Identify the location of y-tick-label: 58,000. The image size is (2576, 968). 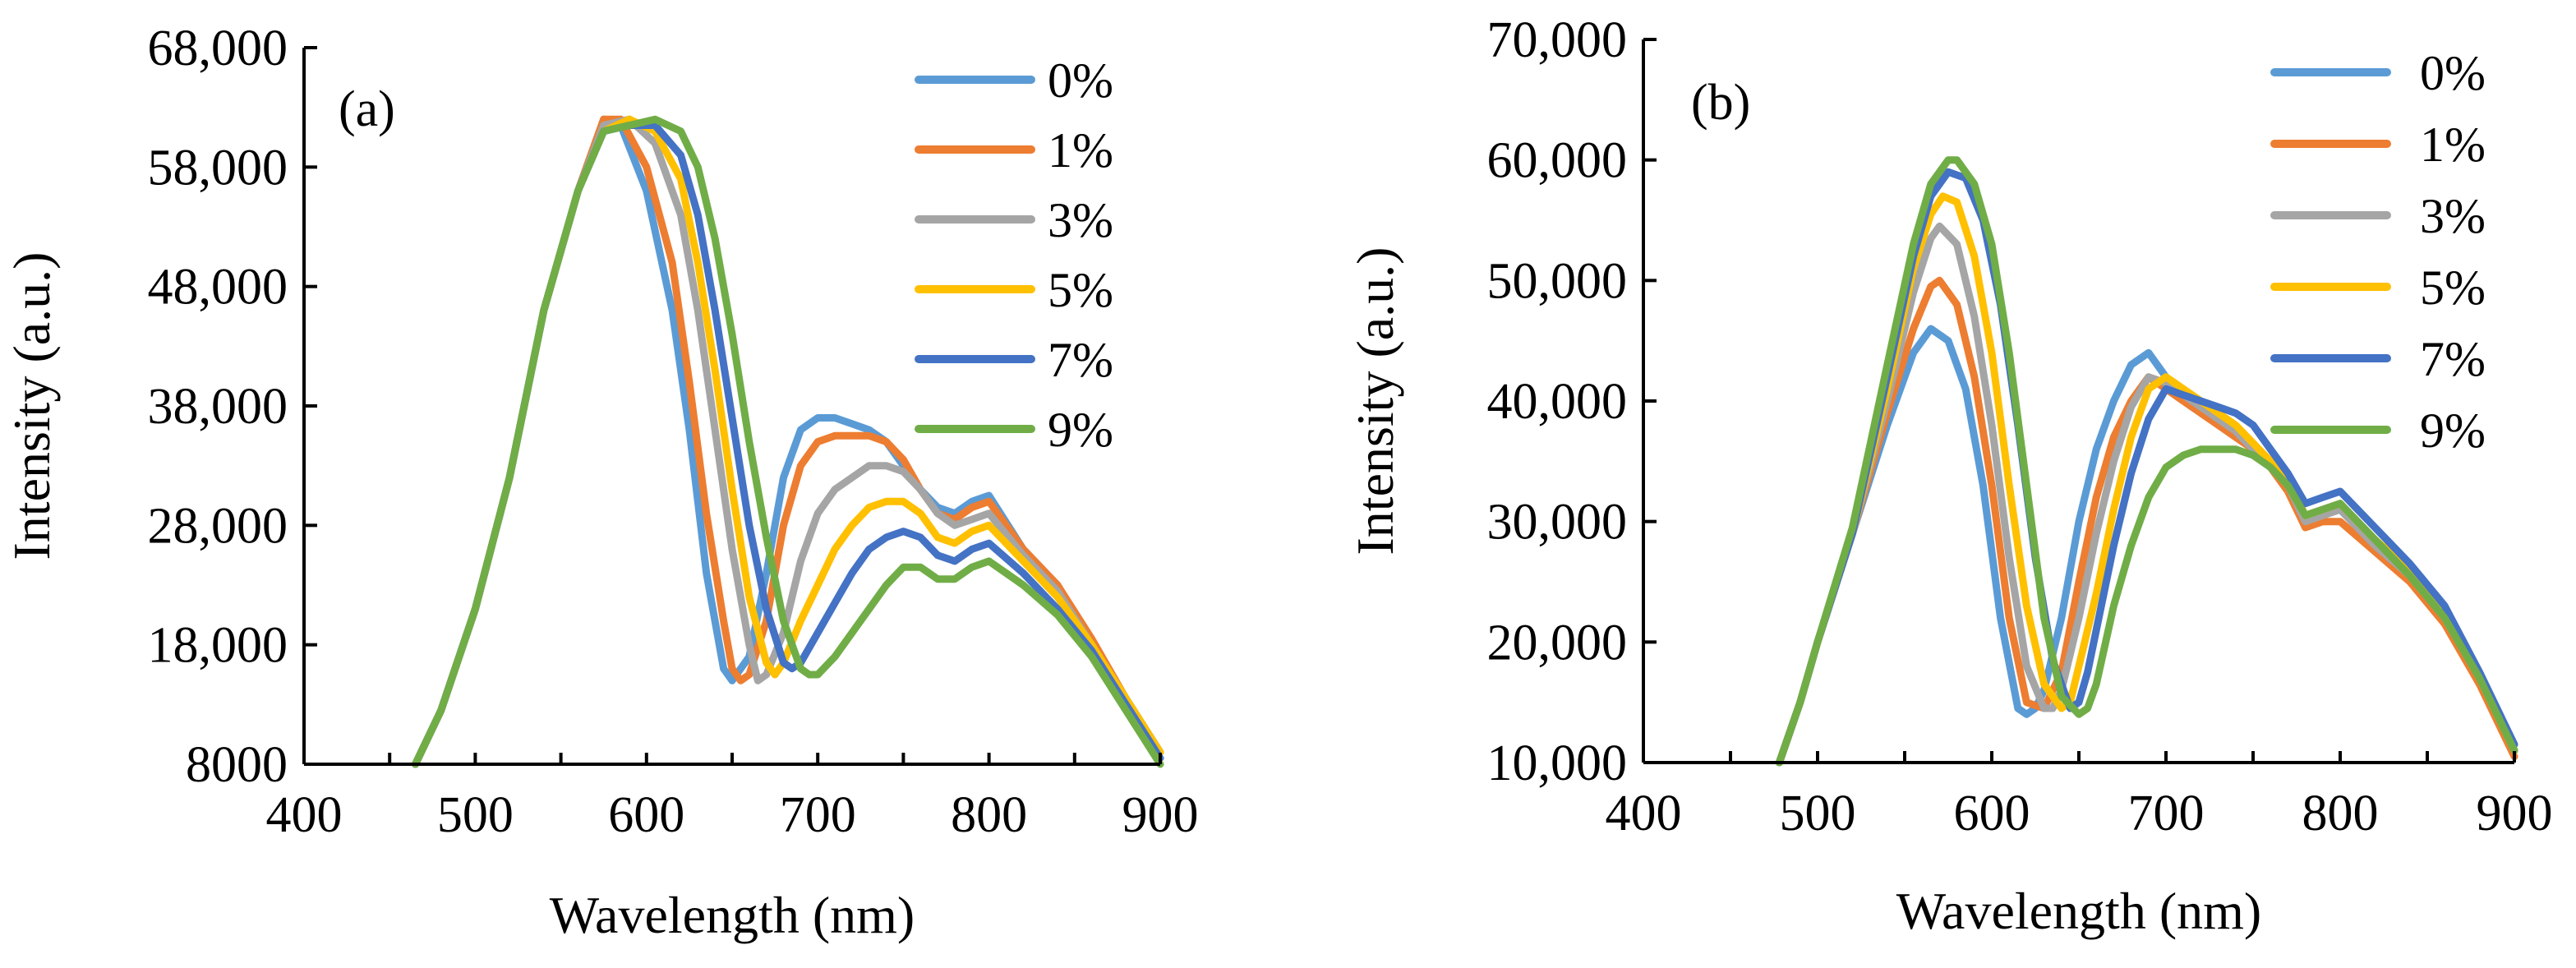
(218, 168).